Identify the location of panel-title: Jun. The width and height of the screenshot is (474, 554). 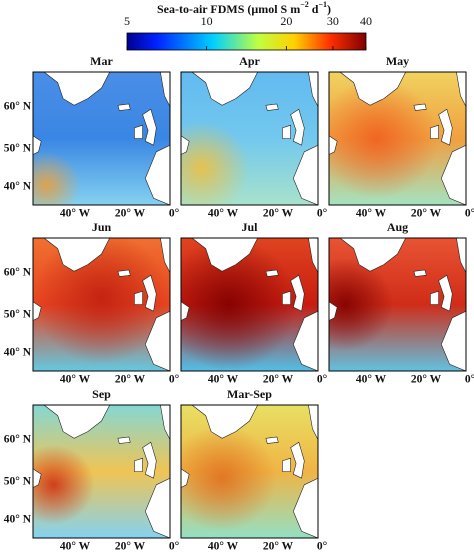
(102, 227).